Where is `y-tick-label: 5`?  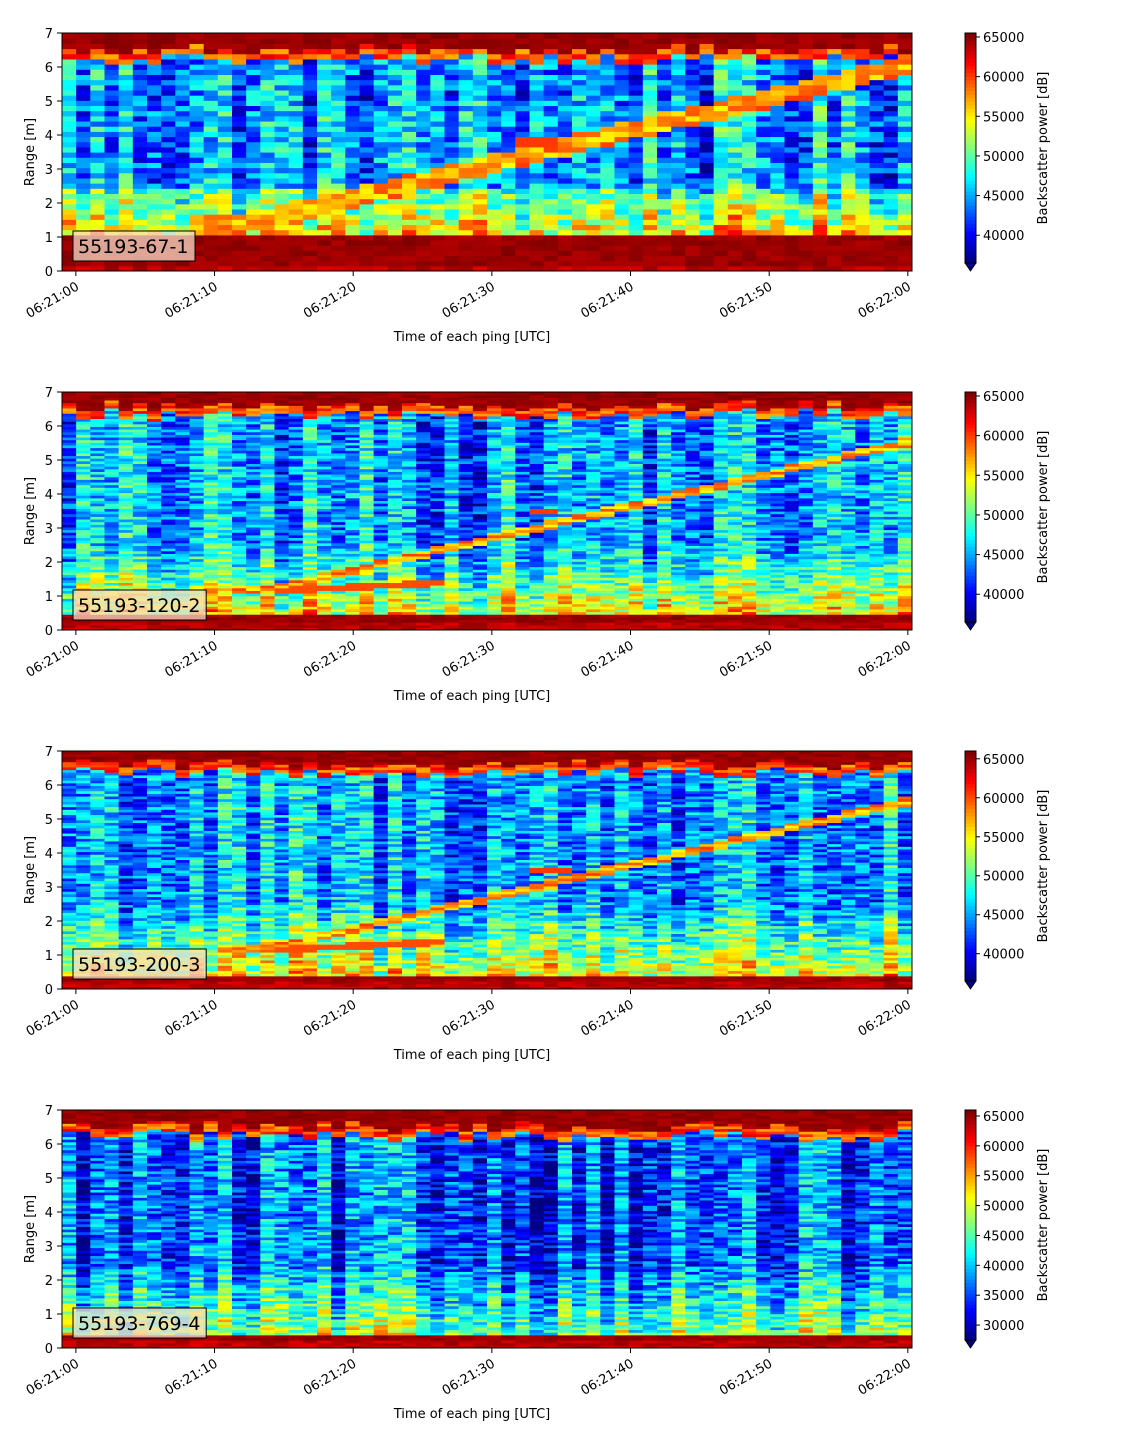 y-tick-label: 5 is located at coordinates (49, 102).